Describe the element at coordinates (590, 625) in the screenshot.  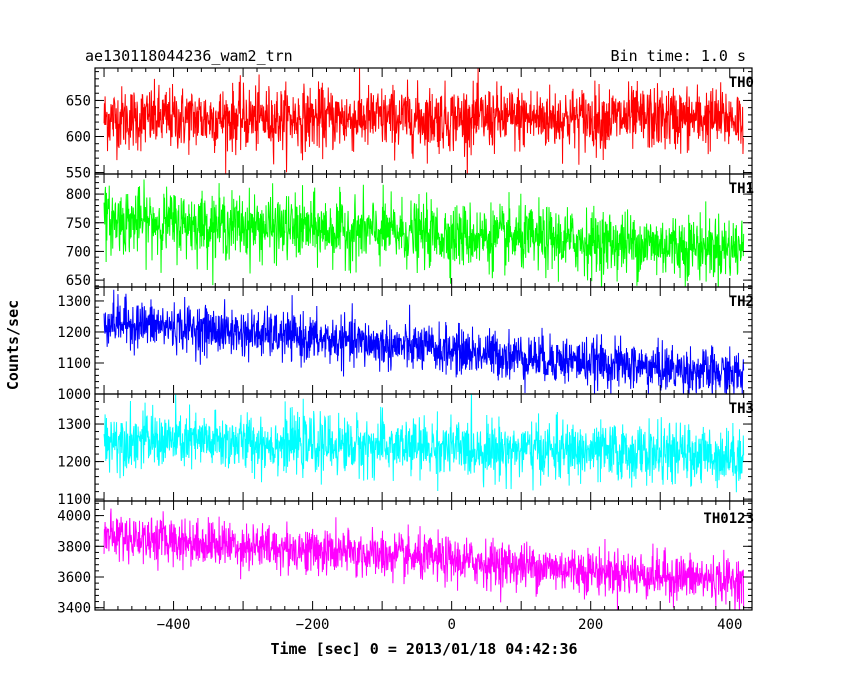
I see `x-tick-label: 200` at that location.